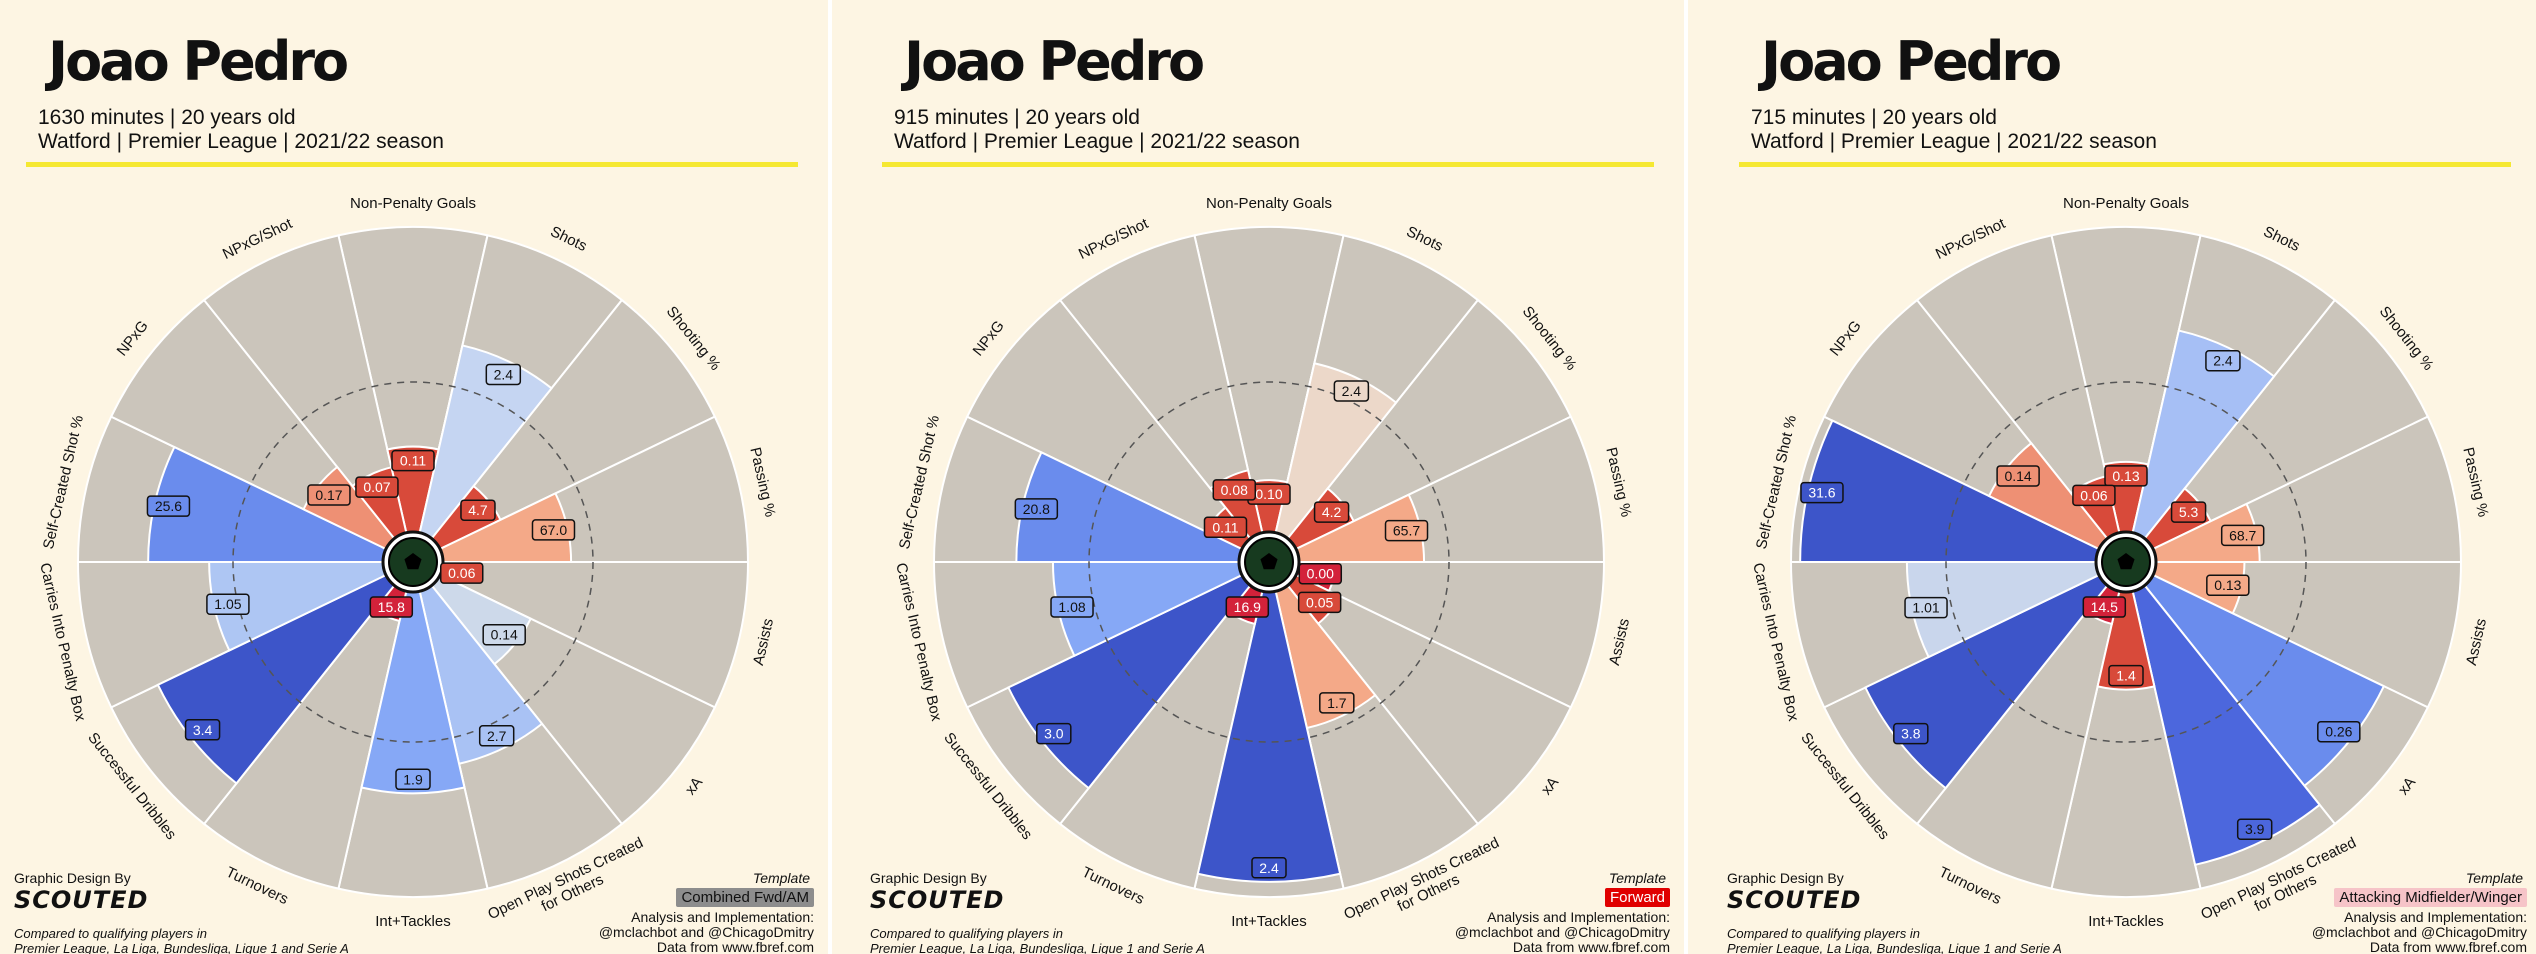 This screenshot has height=954, width=2536. Describe the element at coordinates (1054, 734) in the screenshot. I see `value-label: 3.0` at that location.